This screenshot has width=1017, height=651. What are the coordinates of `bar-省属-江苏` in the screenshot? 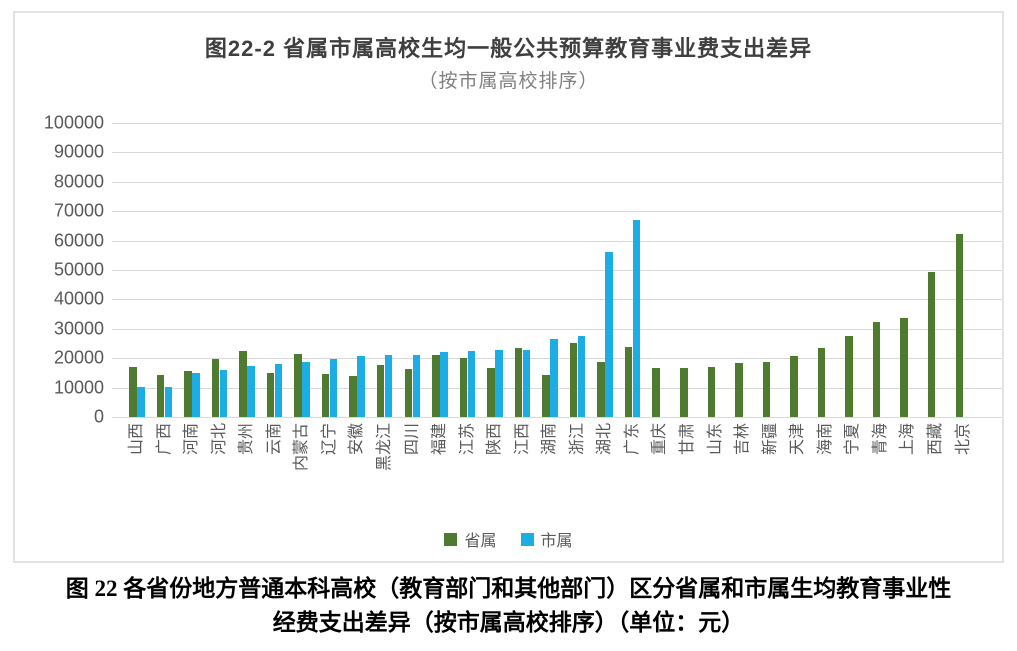 It's located at (463, 387).